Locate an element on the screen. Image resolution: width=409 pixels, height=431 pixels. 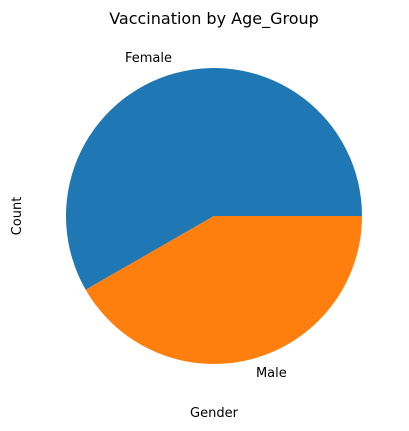
chart-title: Vaccination by Age_Group is located at coordinates (214, 19).